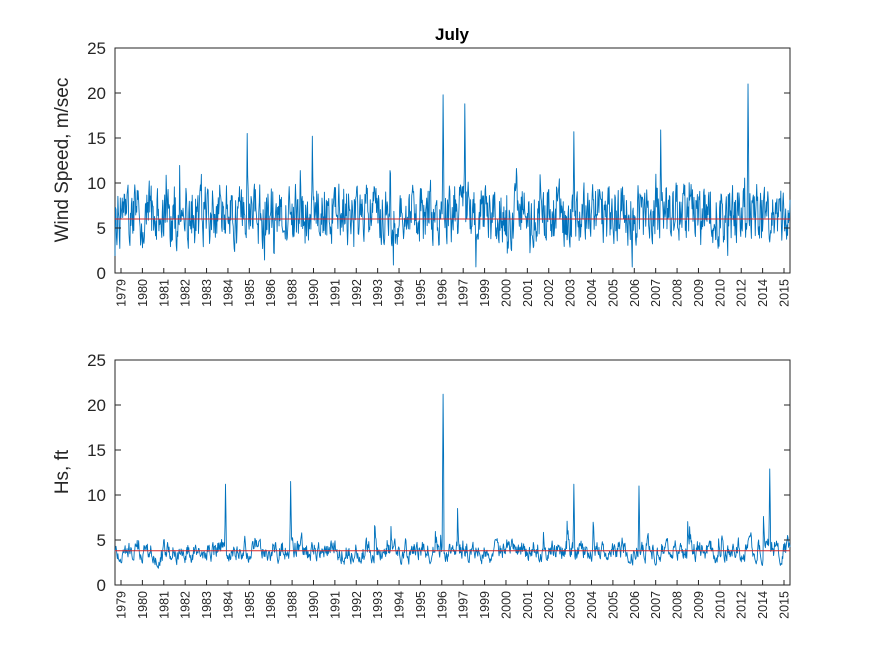 The width and height of the screenshot is (875, 656). What do you see at coordinates (442, 605) in the screenshot?
I see `wave-height-xtick-label: 1996` at bounding box center [442, 605].